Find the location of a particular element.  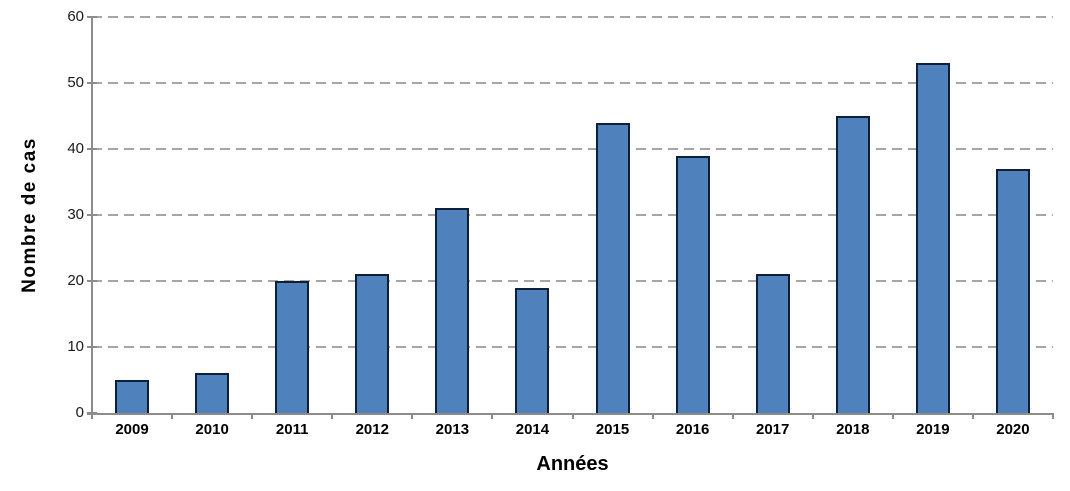

x-axis-line is located at coordinates (570, 414).